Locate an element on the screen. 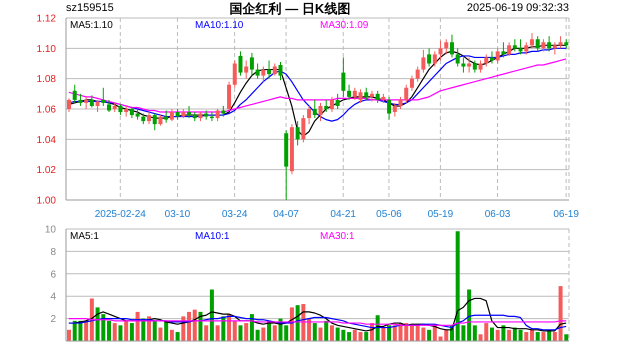  line-series is located at coordinates (317, 322).